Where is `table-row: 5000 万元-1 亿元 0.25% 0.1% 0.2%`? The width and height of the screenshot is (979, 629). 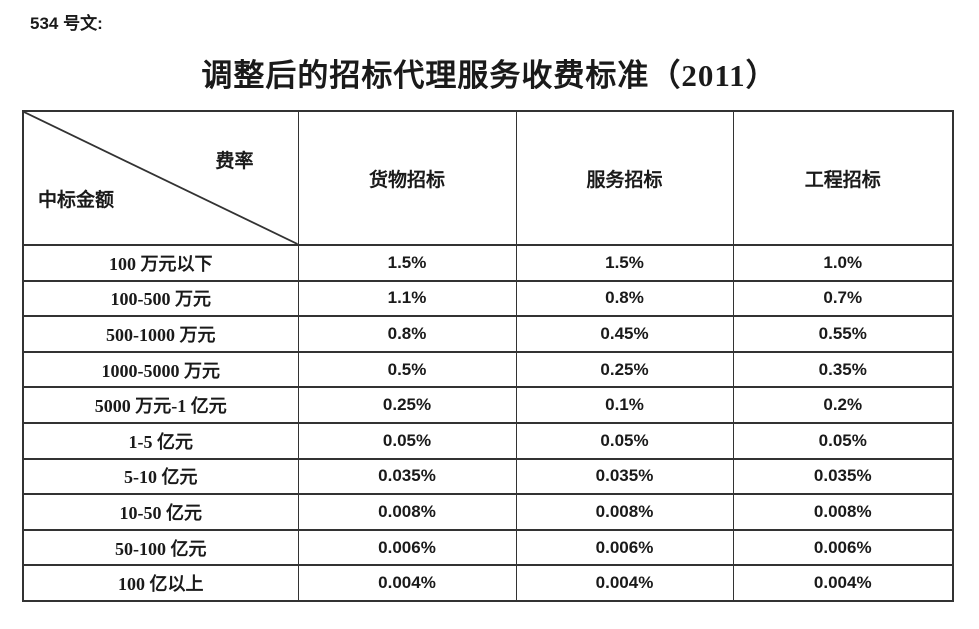 table-row: 5000 万元-1 亿元 0.25% 0.1% 0.2% is located at coordinates (488, 405).